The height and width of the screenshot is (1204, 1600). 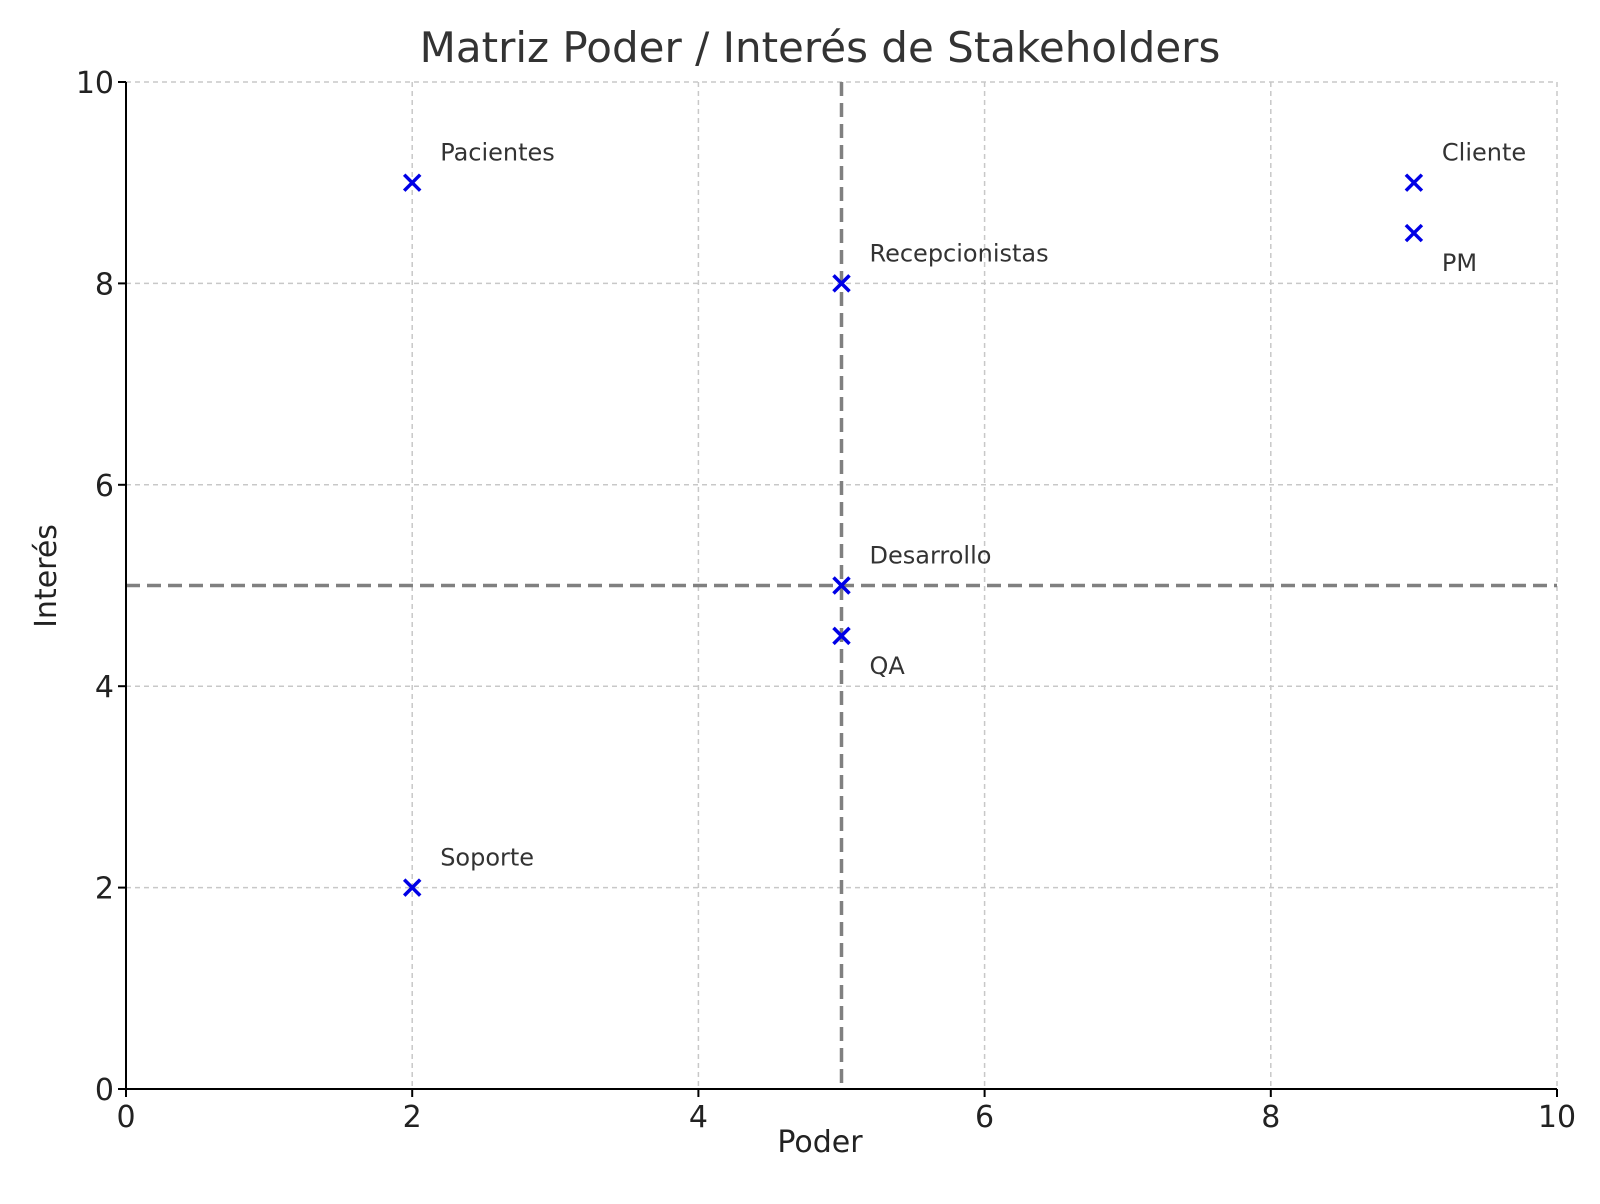 I want to click on x-tick-label: 6, so click(x=984, y=1117).